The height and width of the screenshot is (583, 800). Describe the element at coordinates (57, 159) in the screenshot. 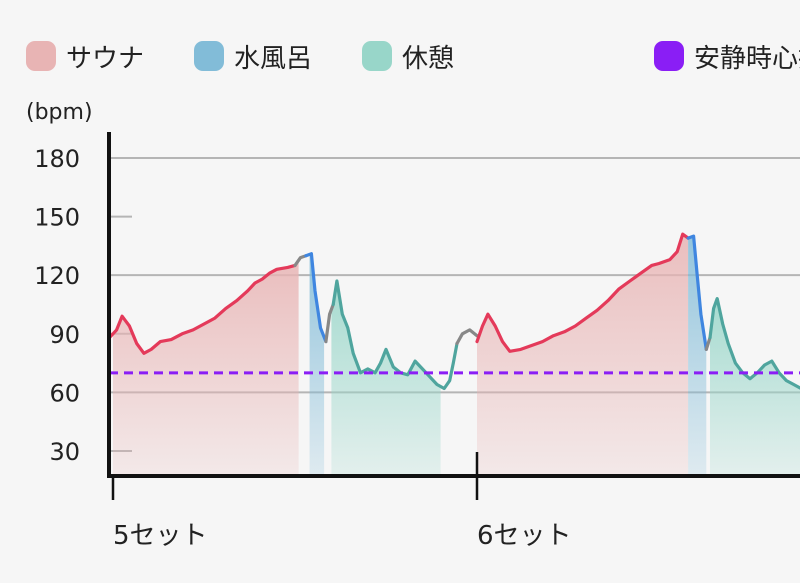

I see `y-tick-label: 180` at that location.